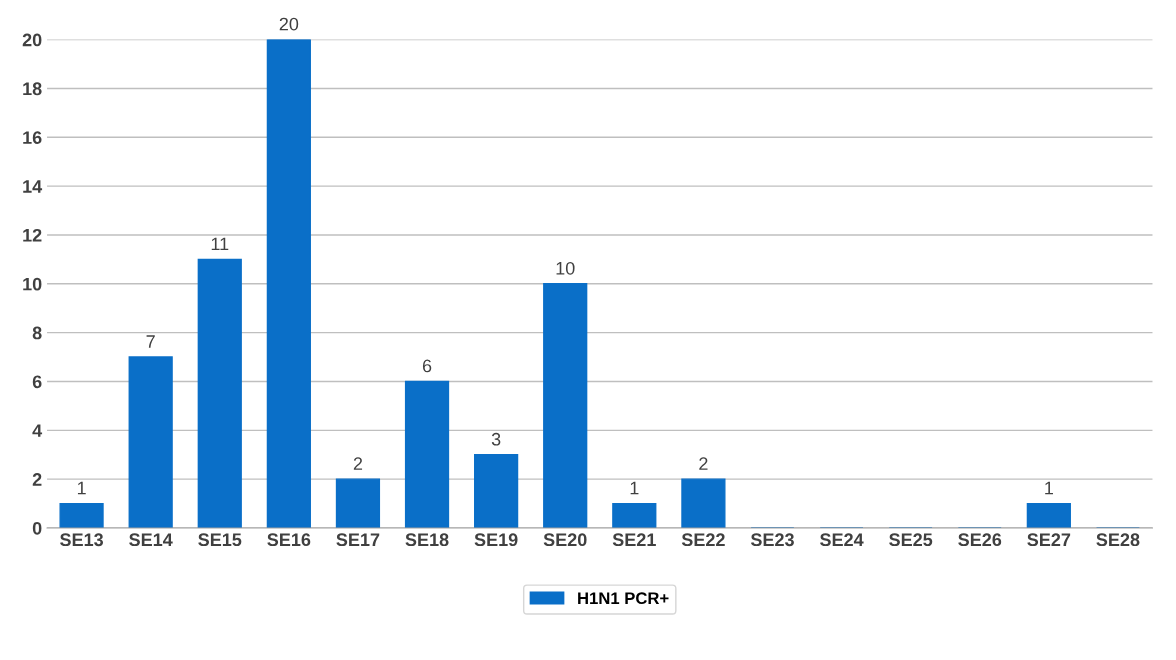 The image size is (1176, 660). I want to click on y-tick-label: 14, so click(33, 186).